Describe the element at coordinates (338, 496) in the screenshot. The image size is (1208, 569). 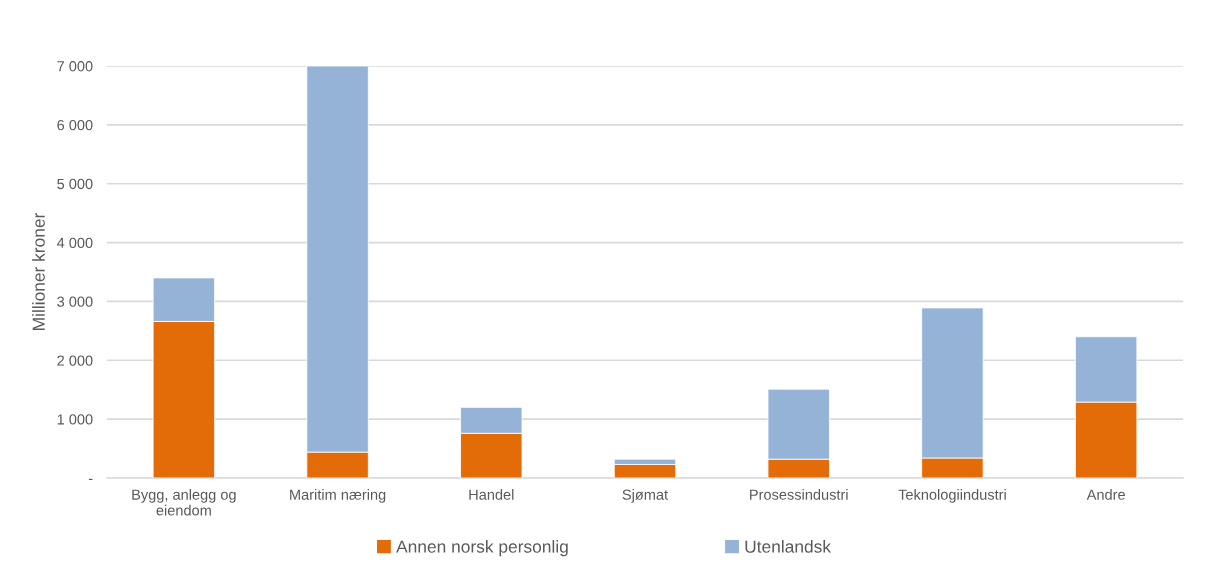
I see `x-tick-label: Maritim næring` at that location.